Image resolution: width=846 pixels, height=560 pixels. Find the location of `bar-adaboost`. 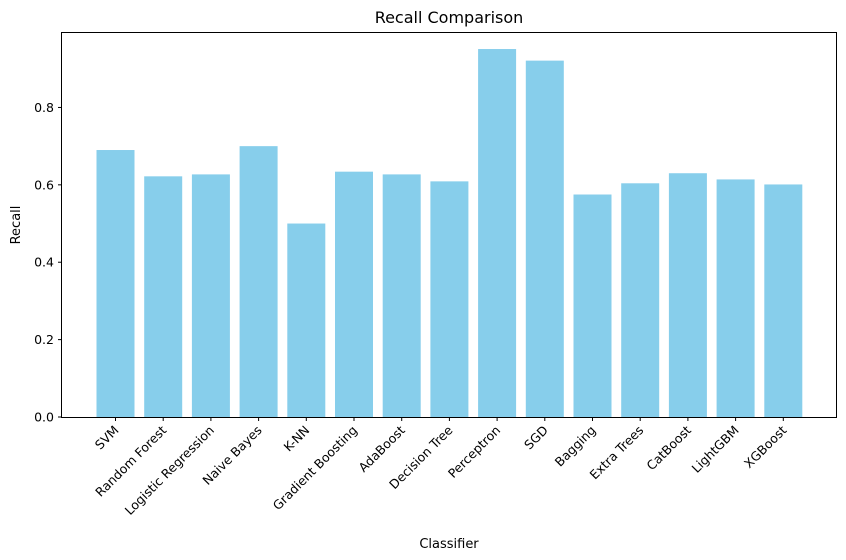

bar-adaboost is located at coordinates (401, 295).